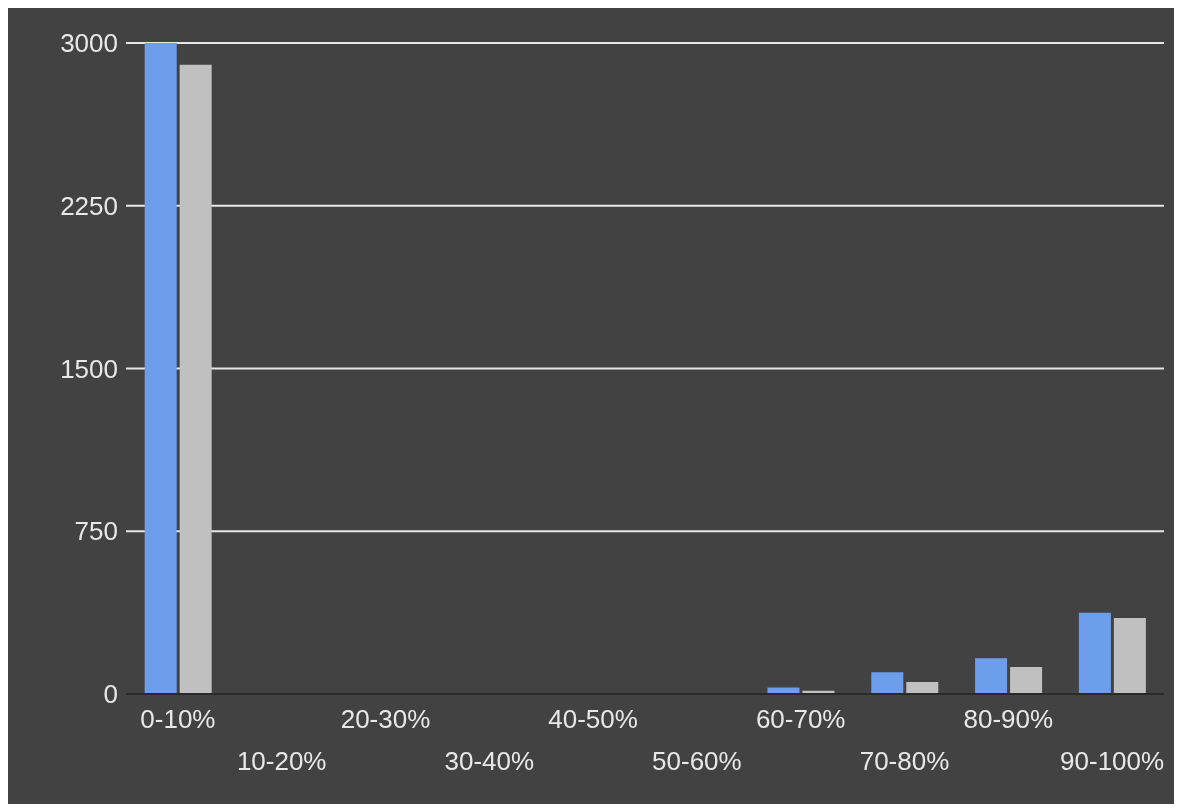 The width and height of the screenshot is (1182, 812). Describe the element at coordinates (489, 761) in the screenshot. I see `x-tick-label: 30-40%` at that location.